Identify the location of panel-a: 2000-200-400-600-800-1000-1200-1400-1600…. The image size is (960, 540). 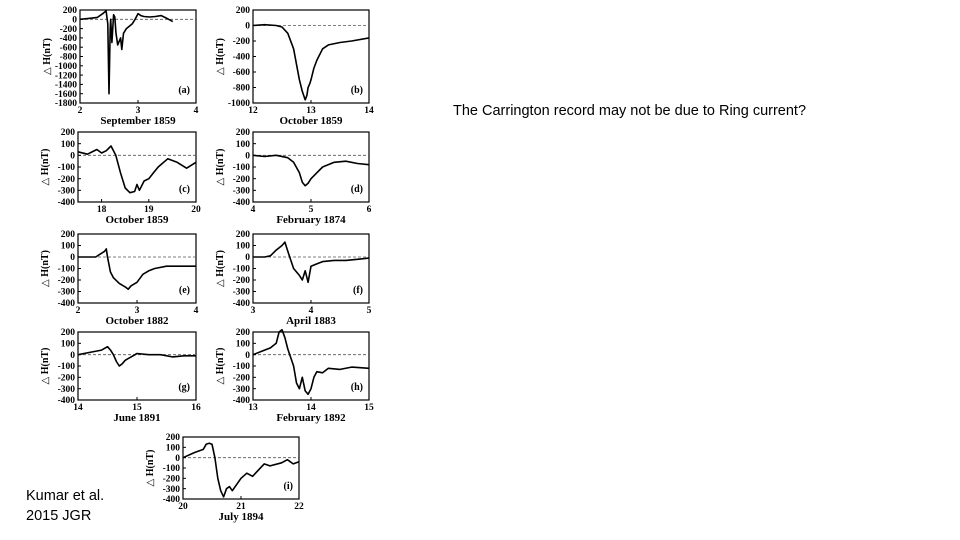
(120, 66).